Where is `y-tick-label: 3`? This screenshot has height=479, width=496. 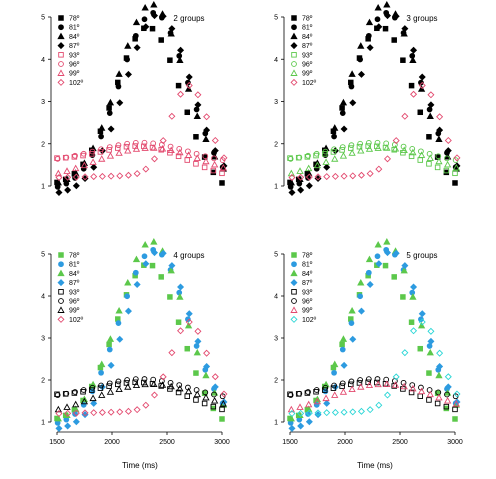 y-tick-label: 3 is located at coordinates (276, 102).